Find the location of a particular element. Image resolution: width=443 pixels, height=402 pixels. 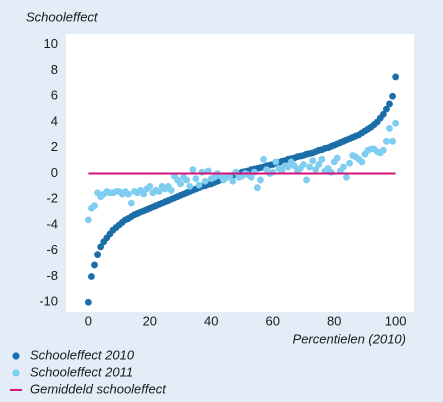

y-tick-label: -2 is located at coordinates (52, 198).